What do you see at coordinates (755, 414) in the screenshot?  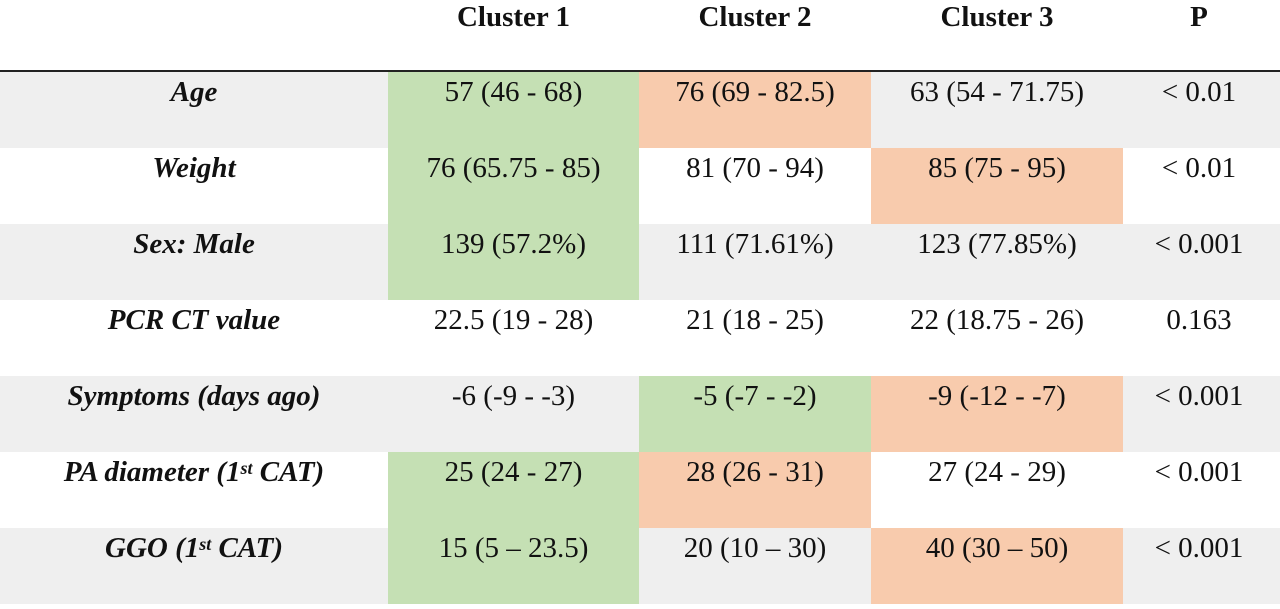 I see `cell-cluster-2: -5 (-7 - -2)` at bounding box center [755, 414].